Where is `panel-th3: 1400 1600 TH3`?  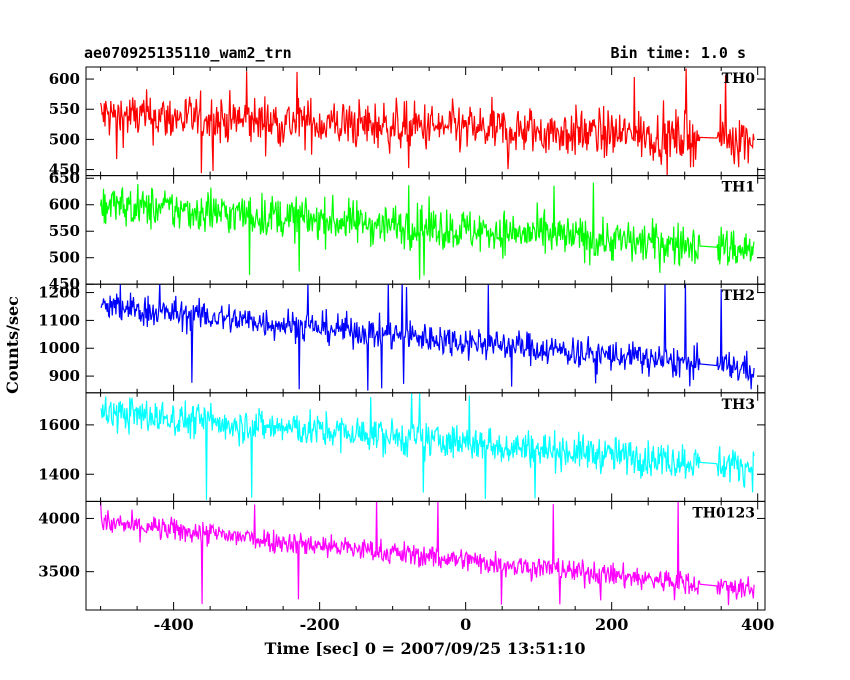
panel-th3: 1400 1600 TH3 is located at coordinates (402, 447).